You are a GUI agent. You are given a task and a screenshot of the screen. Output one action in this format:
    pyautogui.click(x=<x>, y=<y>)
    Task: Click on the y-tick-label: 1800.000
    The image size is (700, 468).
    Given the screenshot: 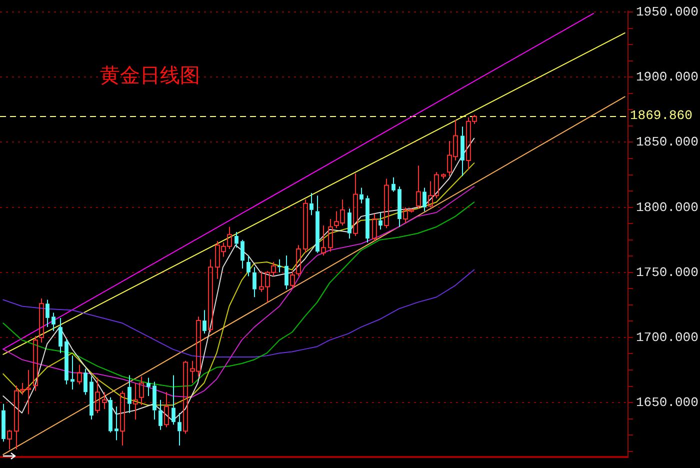 What is the action you would take?
    pyautogui.click(x=667, y=207)
    